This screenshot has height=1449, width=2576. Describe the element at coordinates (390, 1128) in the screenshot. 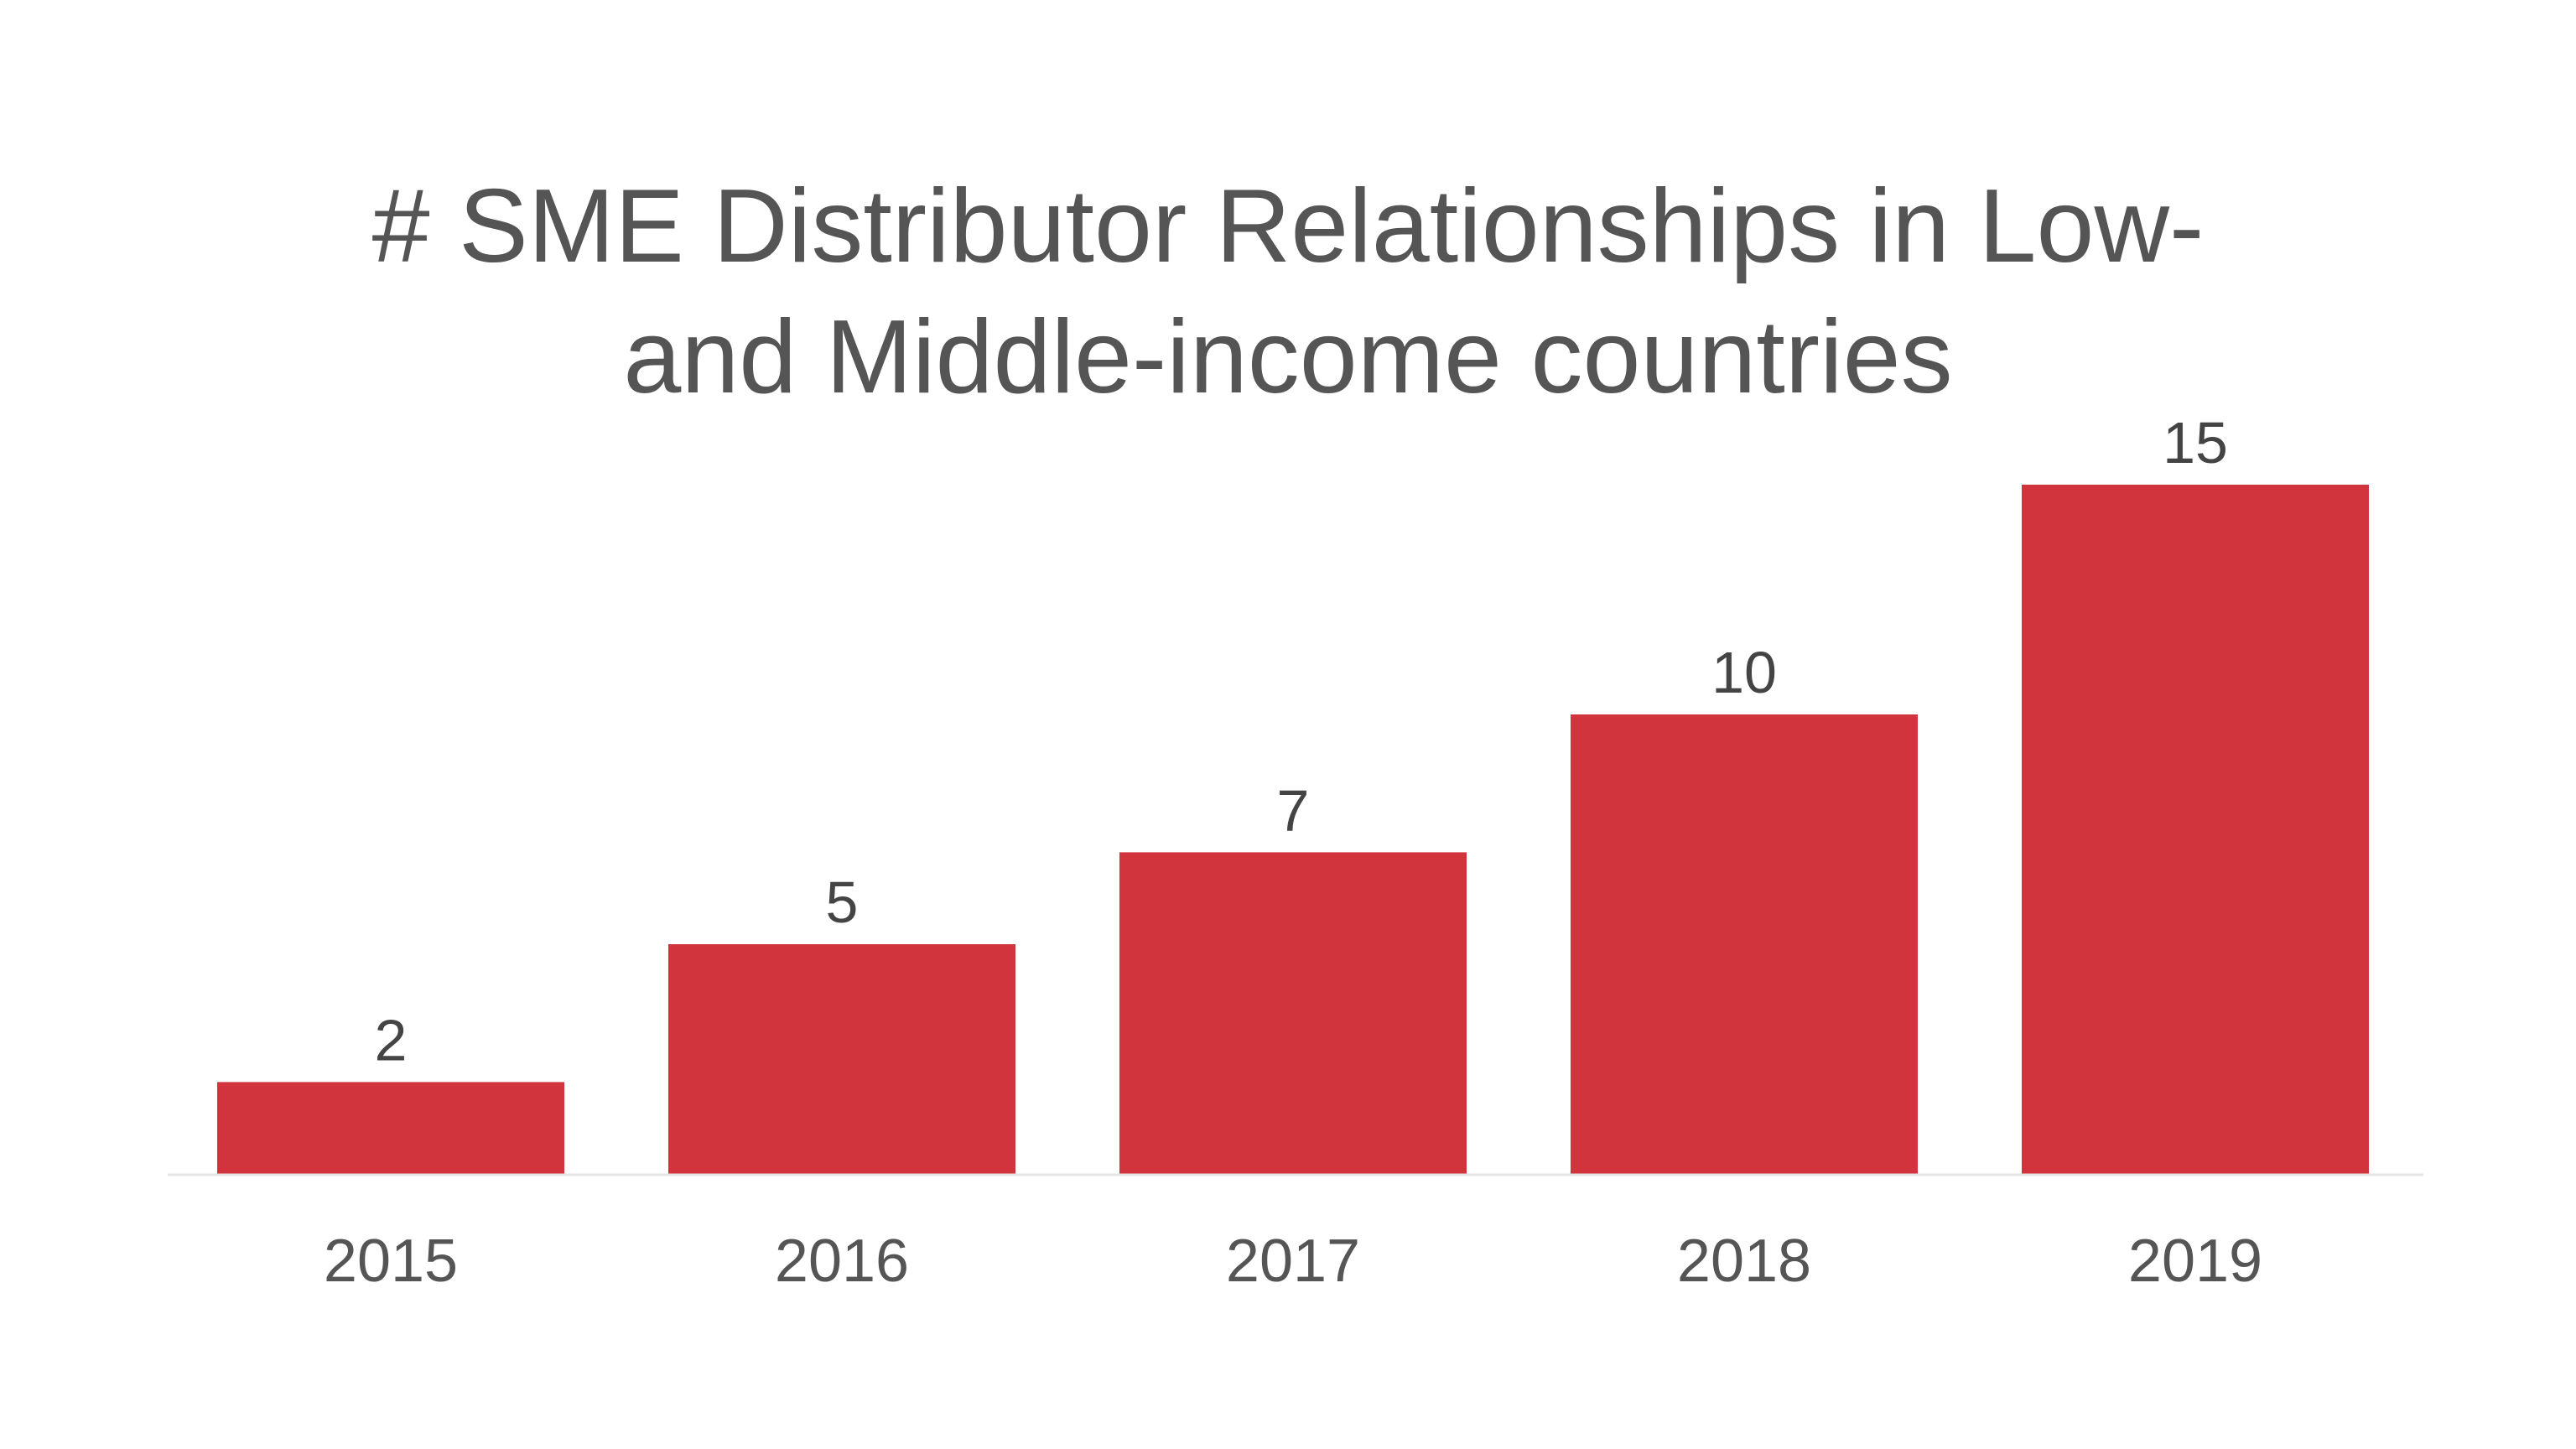

I see `bar-2015` at that location.